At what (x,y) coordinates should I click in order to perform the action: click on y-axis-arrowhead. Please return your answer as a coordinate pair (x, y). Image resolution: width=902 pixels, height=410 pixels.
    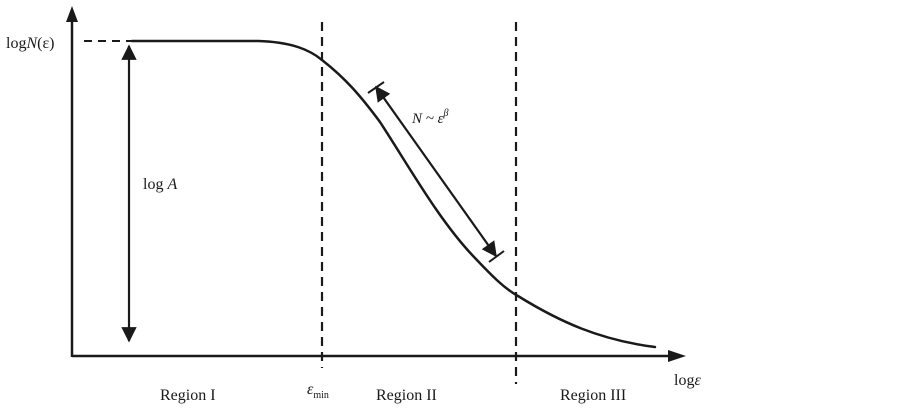
    Looking at the image, I should click on (72, 14).